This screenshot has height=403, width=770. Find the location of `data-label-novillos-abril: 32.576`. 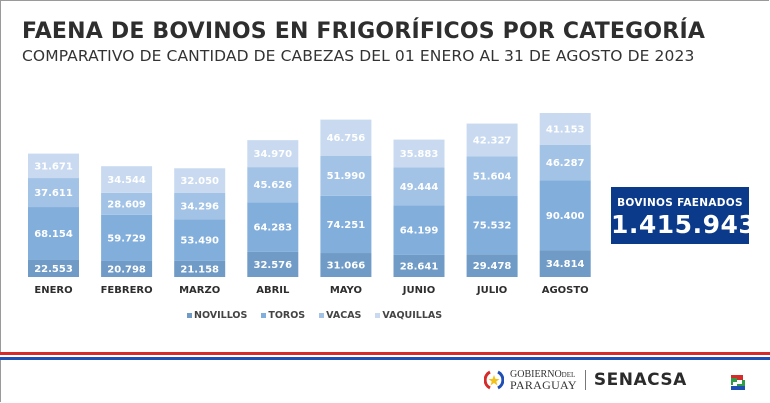

data-label-novillos-abril: 32.576 is located at coordinates (273, 265).